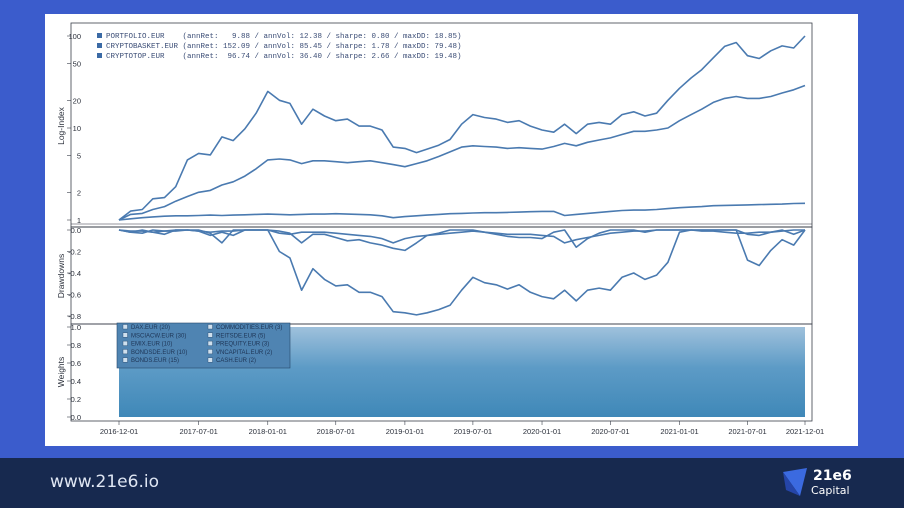 The image size is (904, 508). I want to click on weights-legend-entry: PREQUITY.EUR (3), so click(242, 345).